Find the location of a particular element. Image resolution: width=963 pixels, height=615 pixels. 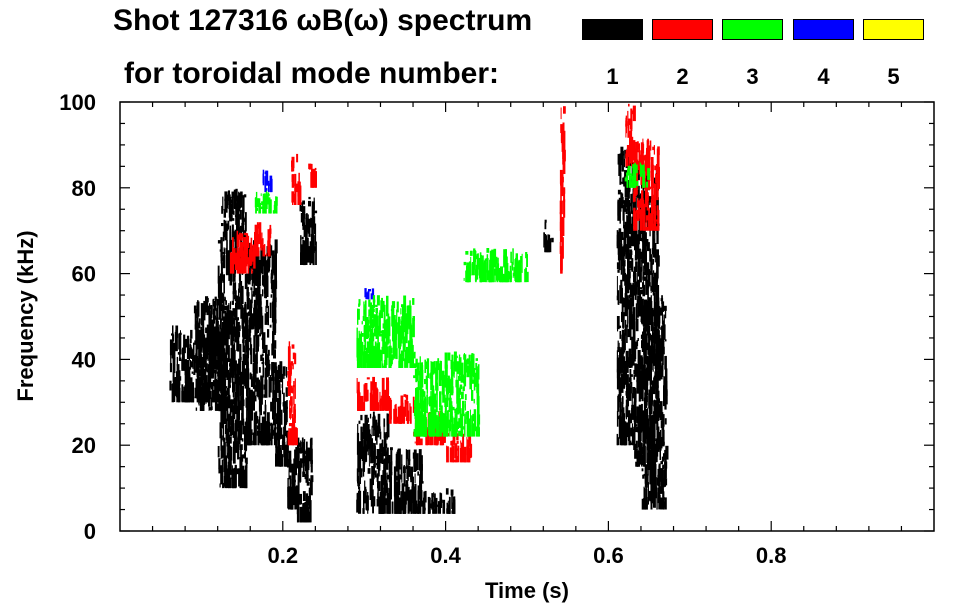

x-tick-label: 0.8 is located at coordinates (771, 555).